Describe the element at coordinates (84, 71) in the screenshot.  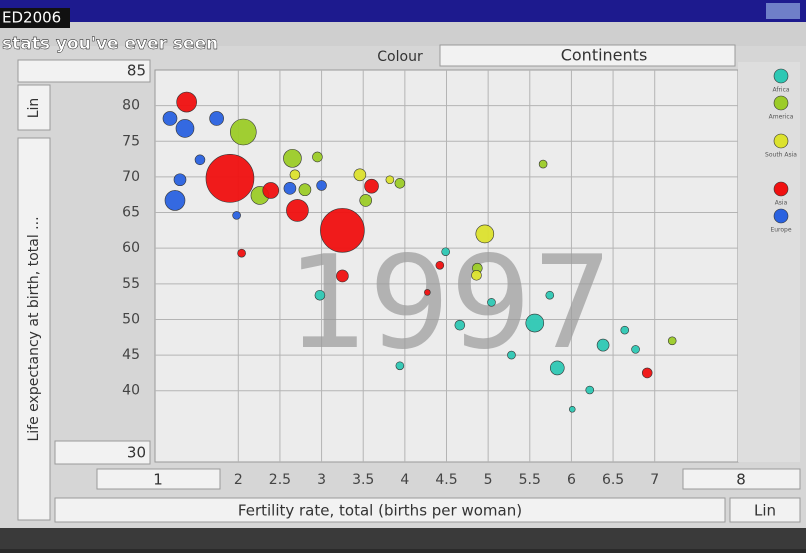
I see `ymax-box` at that location.